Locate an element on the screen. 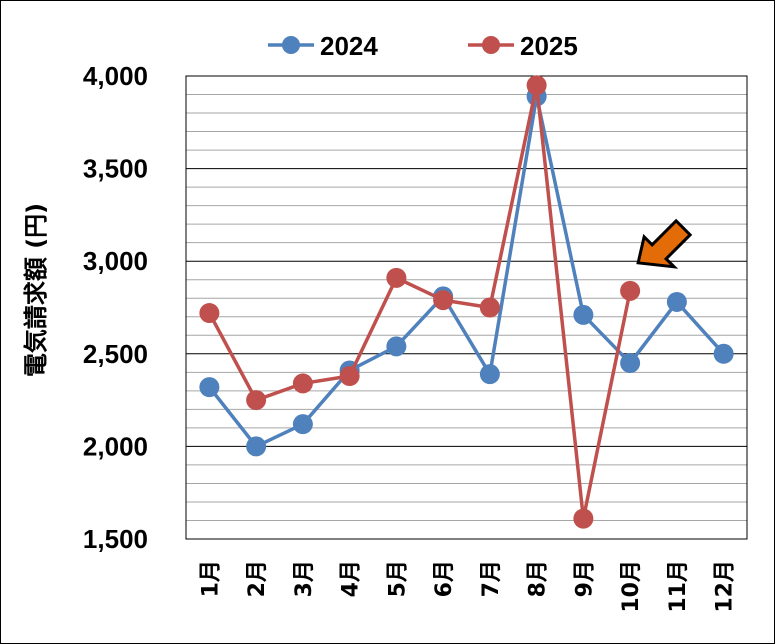 This screenshot has height=644, width=775. x-tick-label: 4月 is located at coordinates (351, 578).